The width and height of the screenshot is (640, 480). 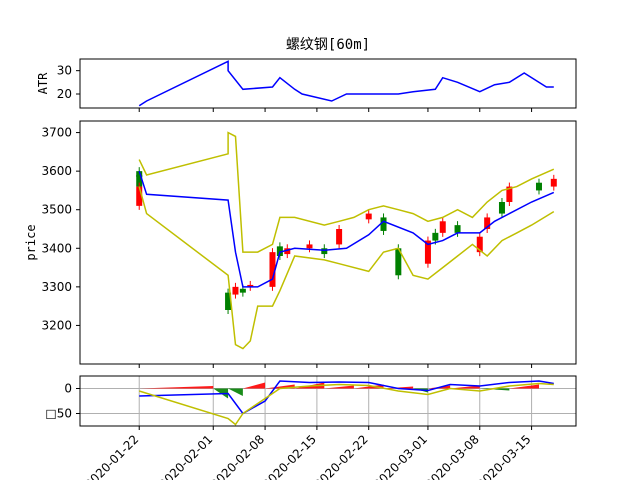 I want to click on macd-panel: 0 □50, so click(x=311, y=402).